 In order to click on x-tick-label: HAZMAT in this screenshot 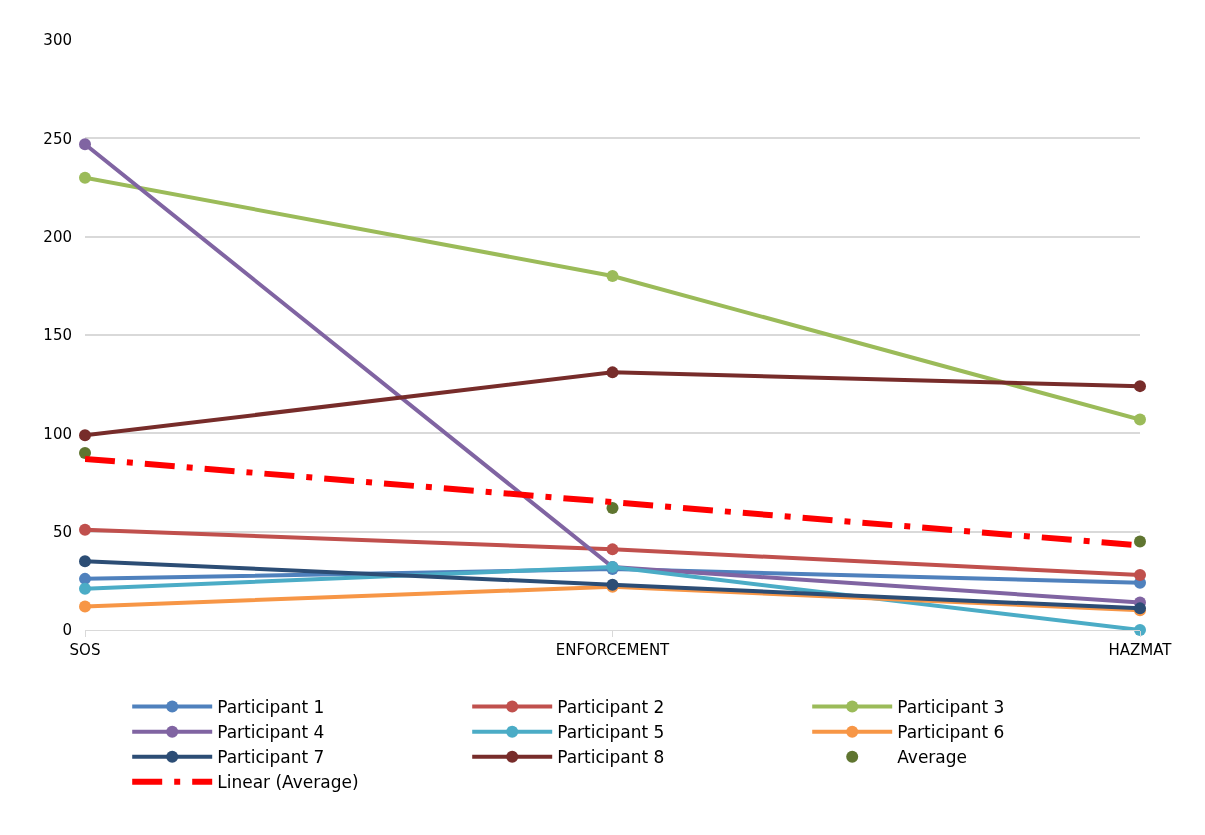, I will do `click(1140, 650)`.